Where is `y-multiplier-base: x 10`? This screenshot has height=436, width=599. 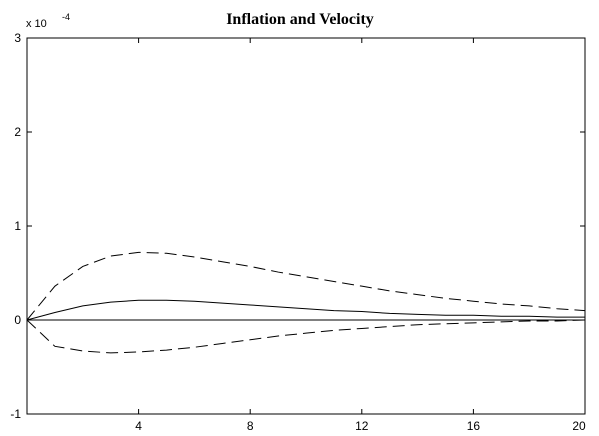 y-multiplier-base: x 10 is located at coordinates (36, 24).